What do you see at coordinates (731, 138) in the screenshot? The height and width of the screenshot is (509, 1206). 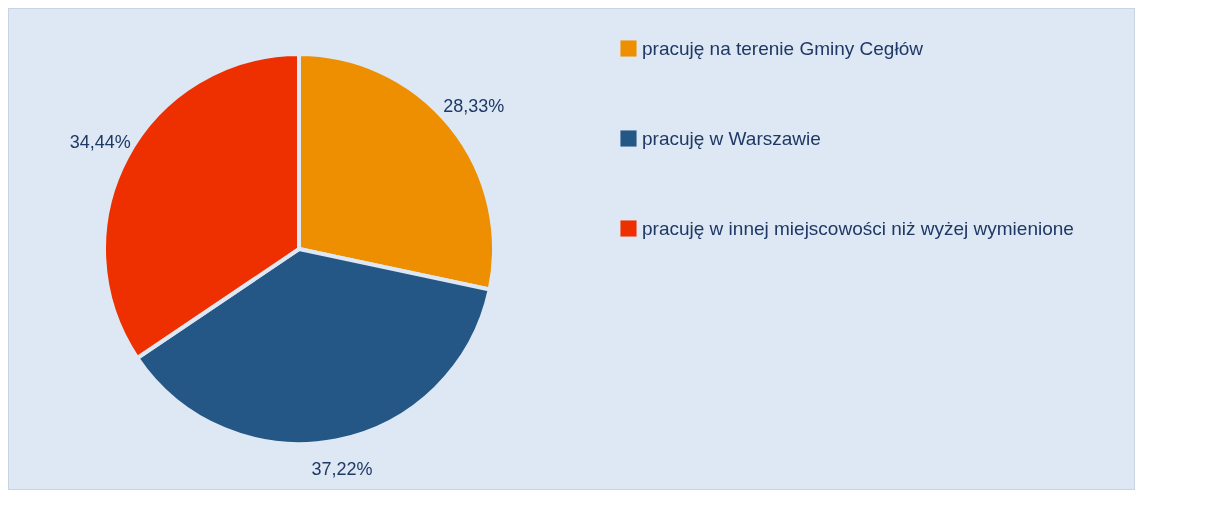 I see `legend-label: pracuję w Warszawie` at bounding box center [731, 138].